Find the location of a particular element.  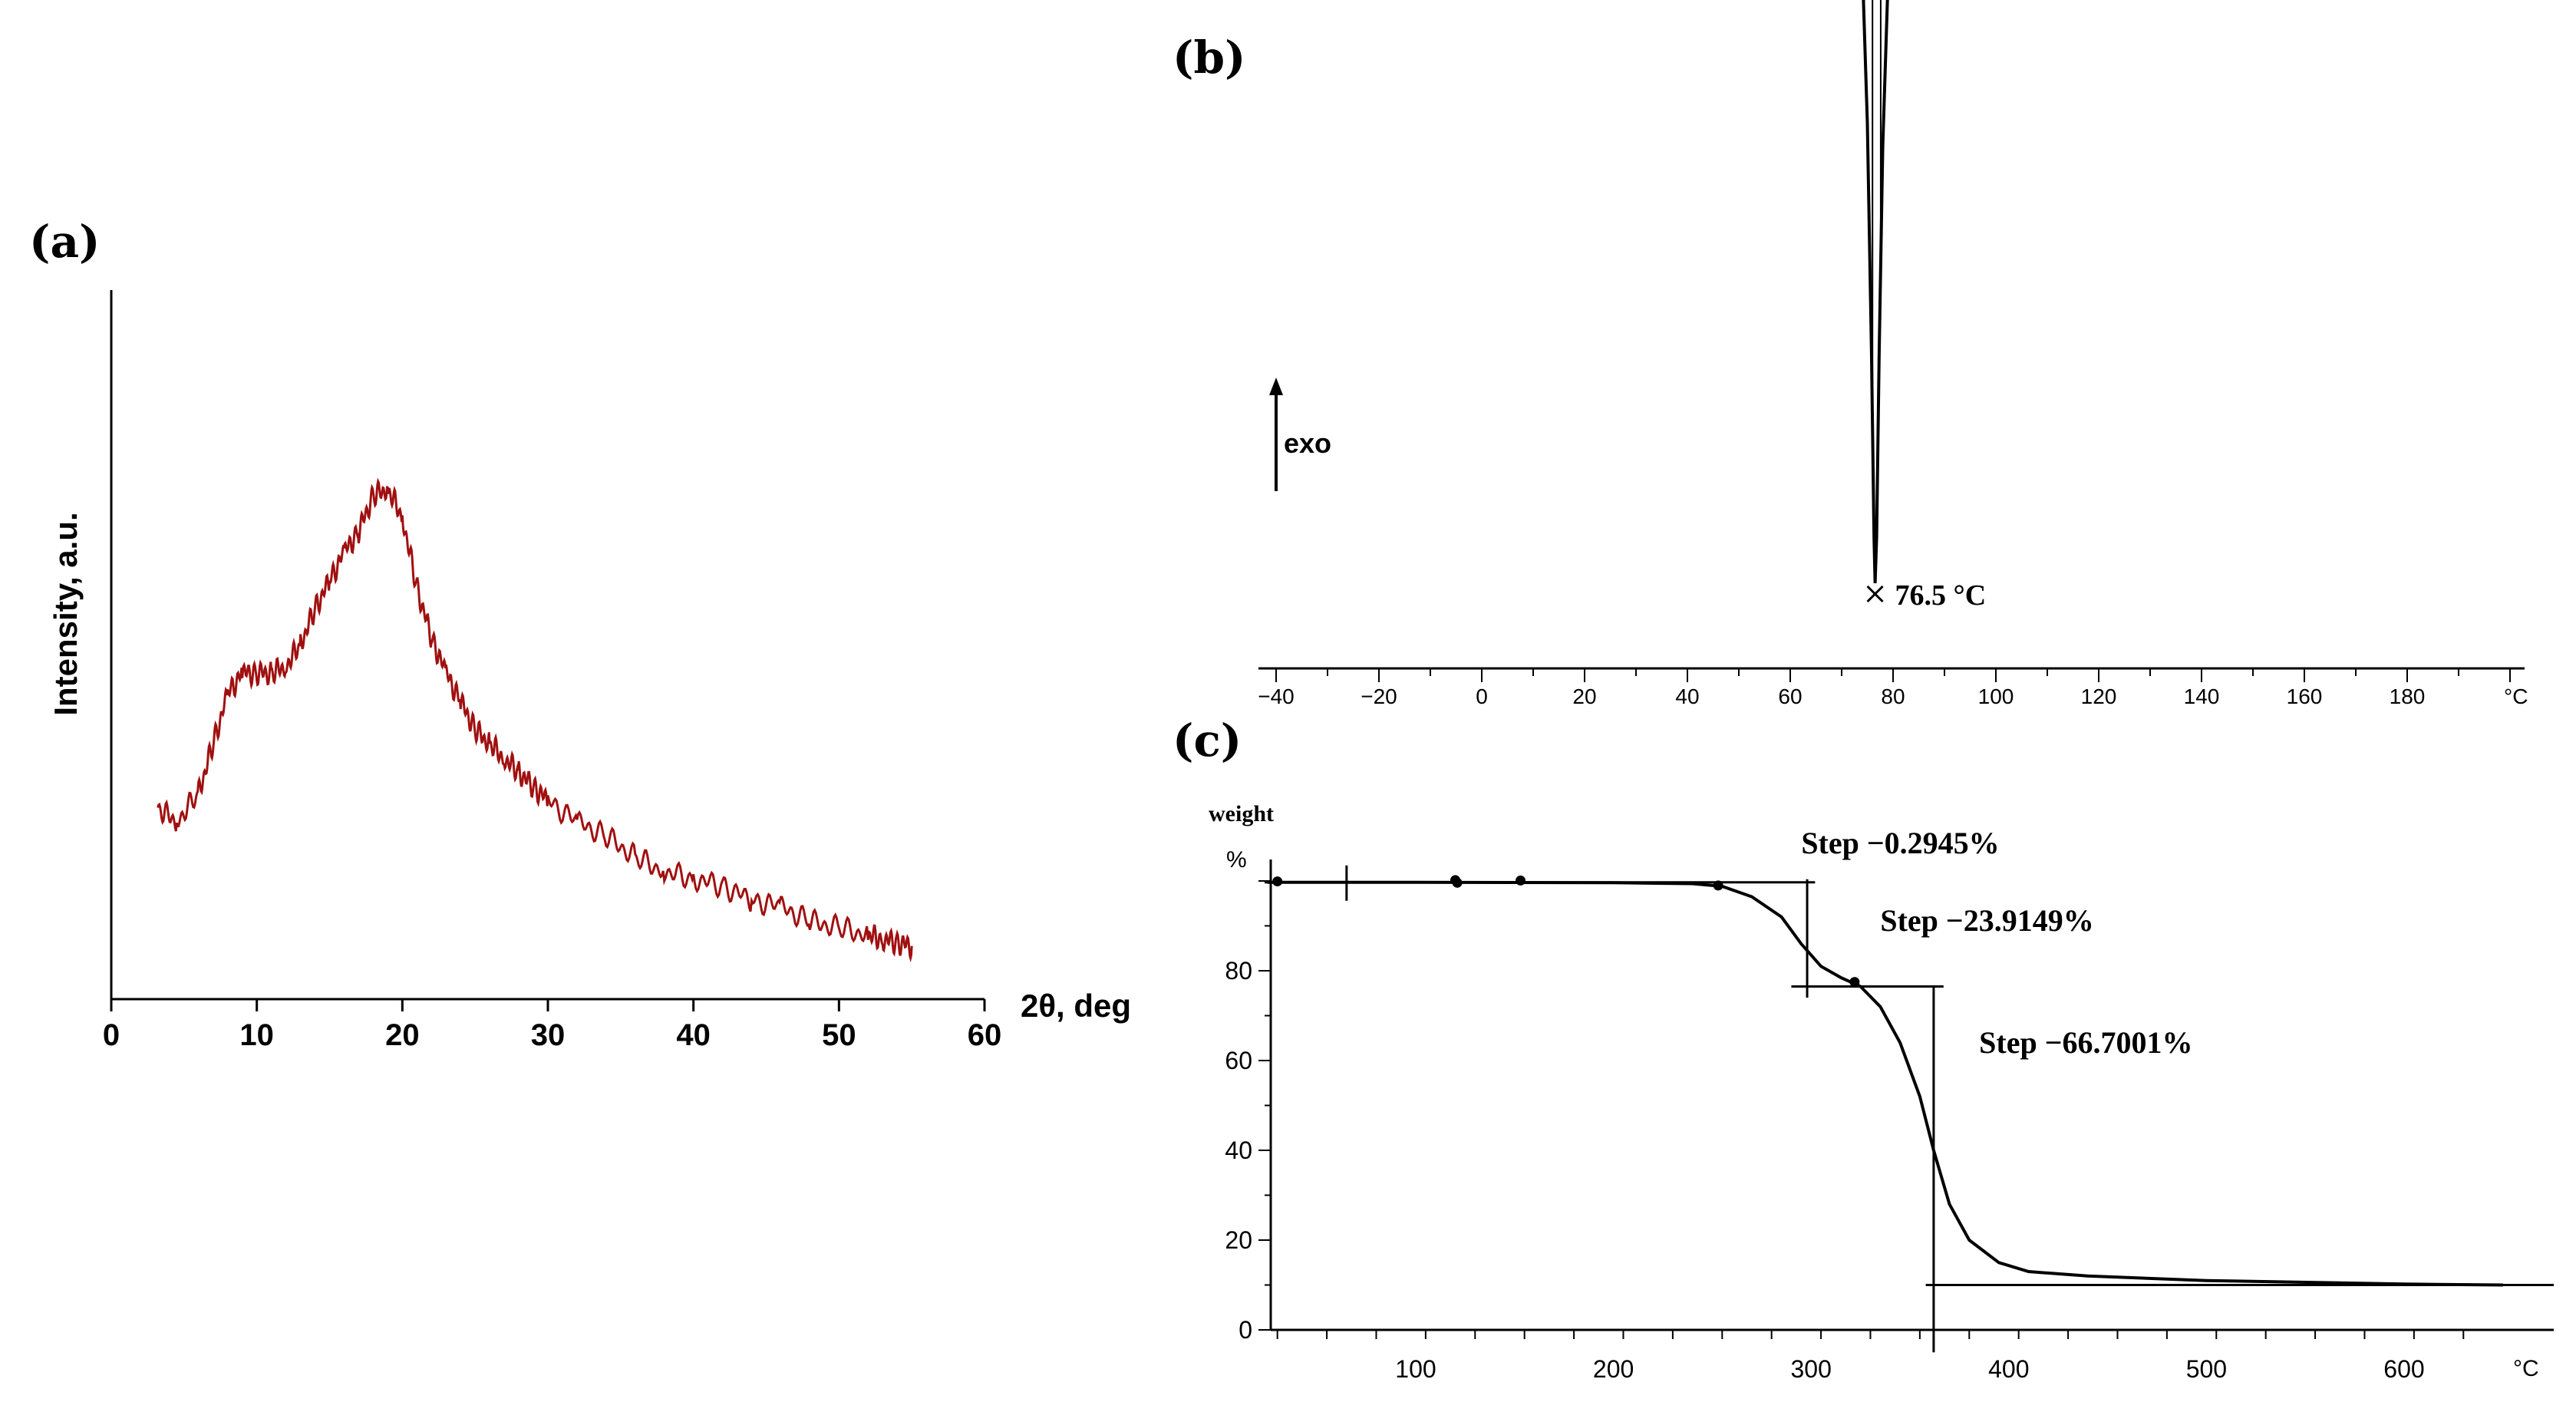

panel-a-x-ticks: 0 10 20 30 40 50 60 is located at coordinates (552, 1025).